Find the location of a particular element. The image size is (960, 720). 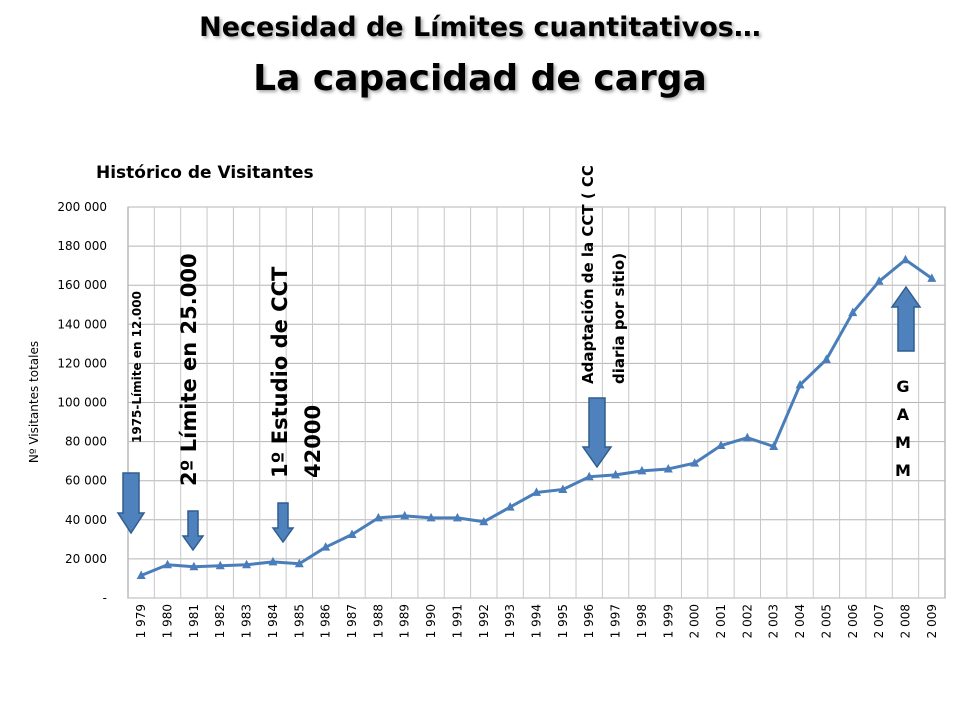

annotation-text: 1º Estudio de CCT is located at coordinates (280, 372).